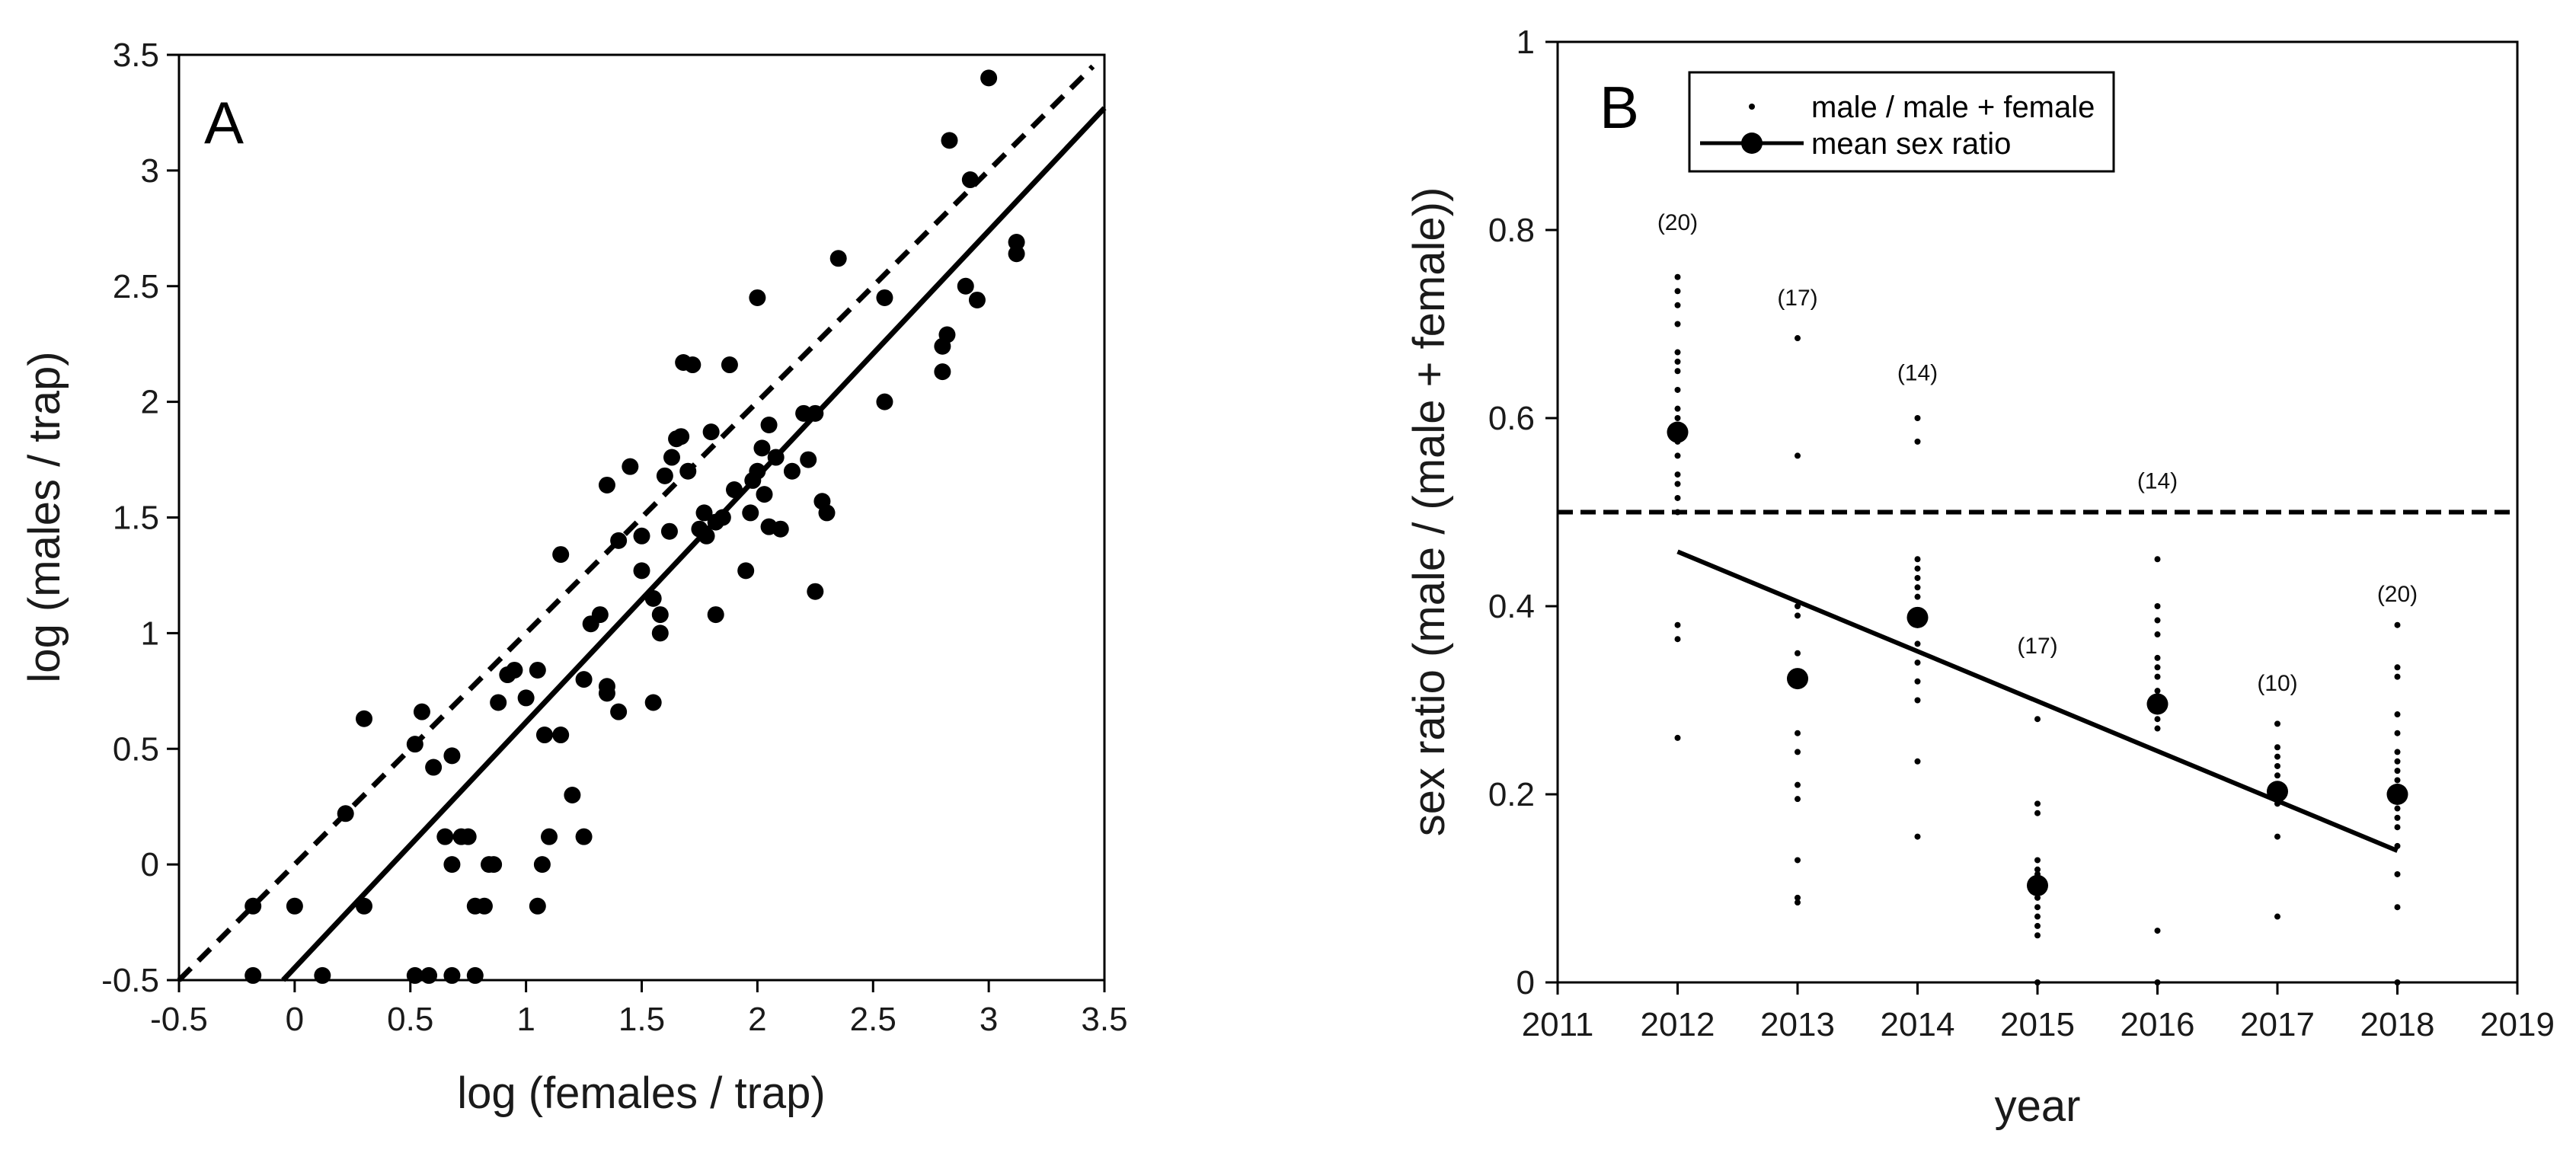 The image size is (2576, 1153). What do you see at coordinates (1752, 143) in the screenshot?
I see `legend-large-dot-icon` at bounding box center [1752, 143].